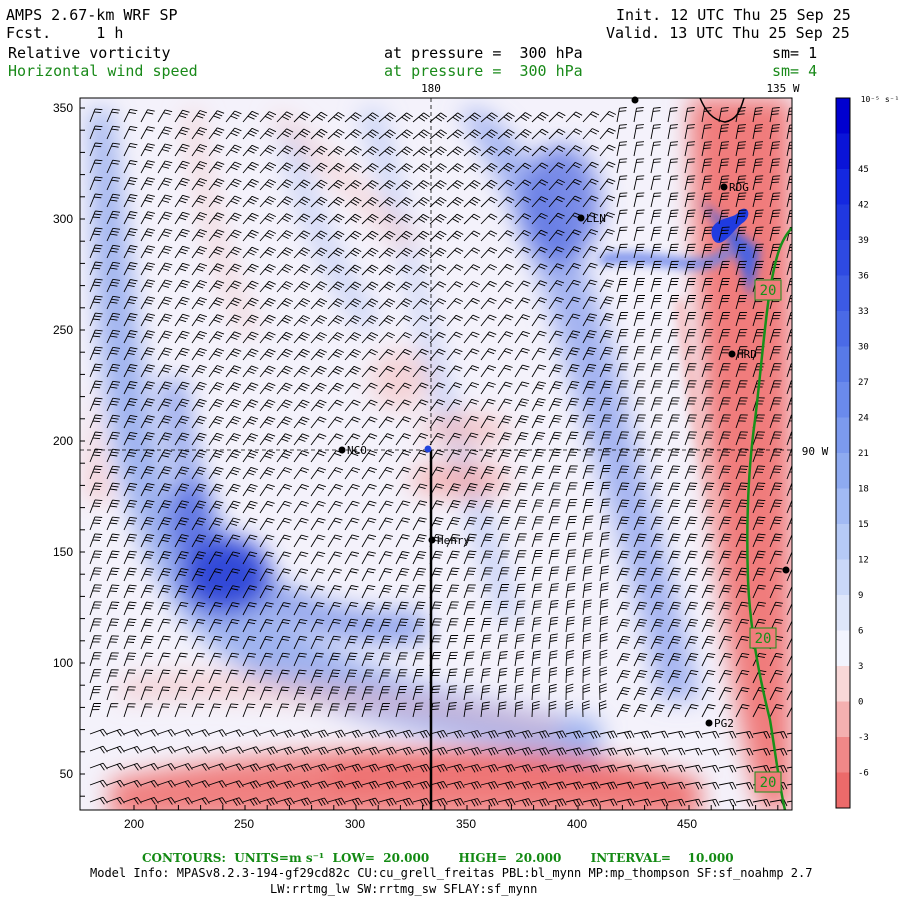 This screenshot has width=900, height=900. What do you see at coordinates (860, 596) in the screenshot?
I see `colorbar-label: 9` at bounding box center [860, 596].